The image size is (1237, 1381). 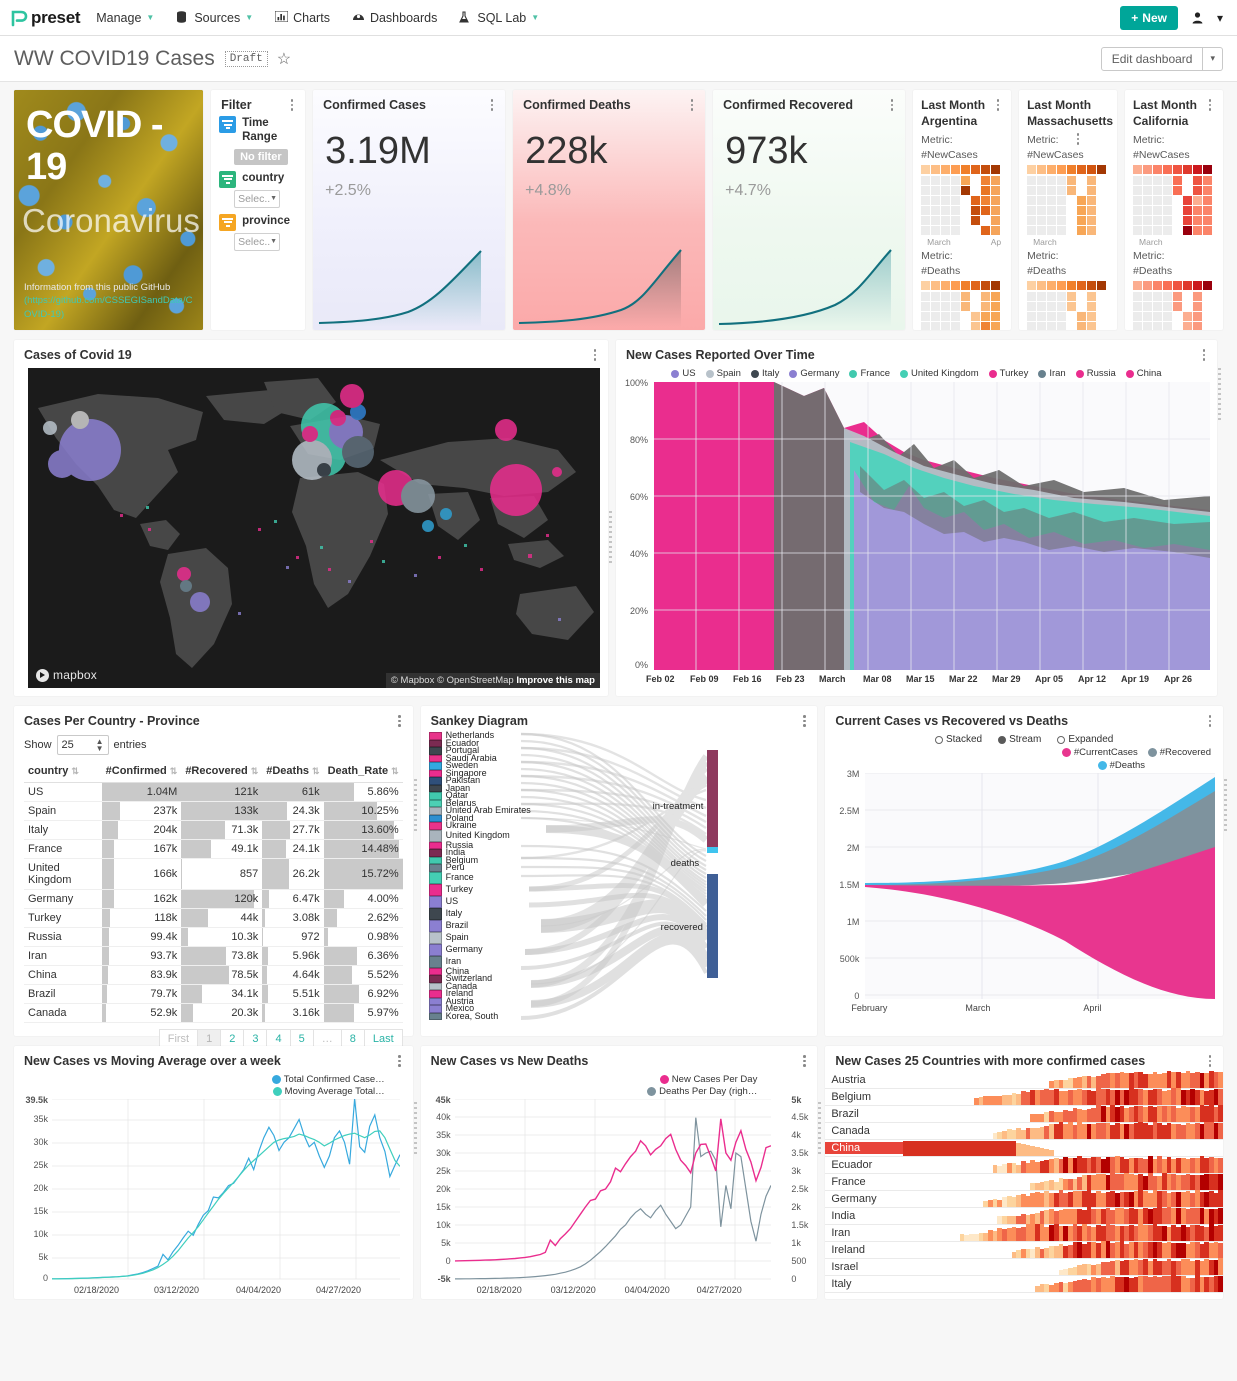 I want to click on sankey-menu-icon, so click(x=804, y=721).